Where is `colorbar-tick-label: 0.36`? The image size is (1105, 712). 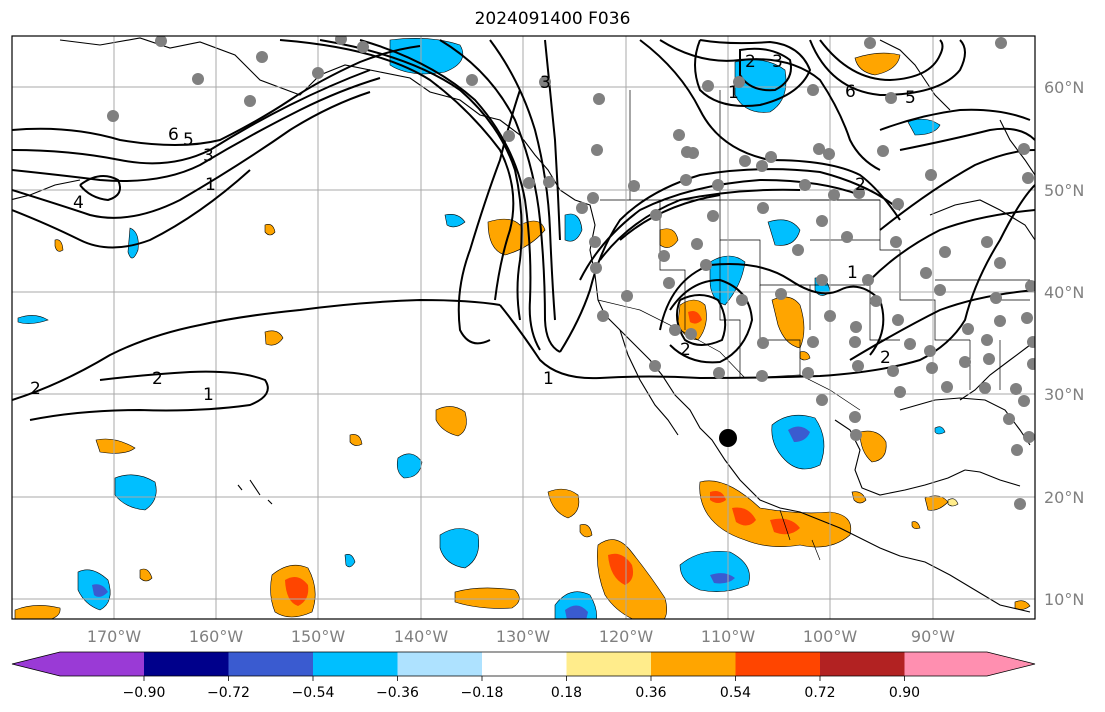 colorbar-tick-label: 0.36 is located at coordinates (650, 693).